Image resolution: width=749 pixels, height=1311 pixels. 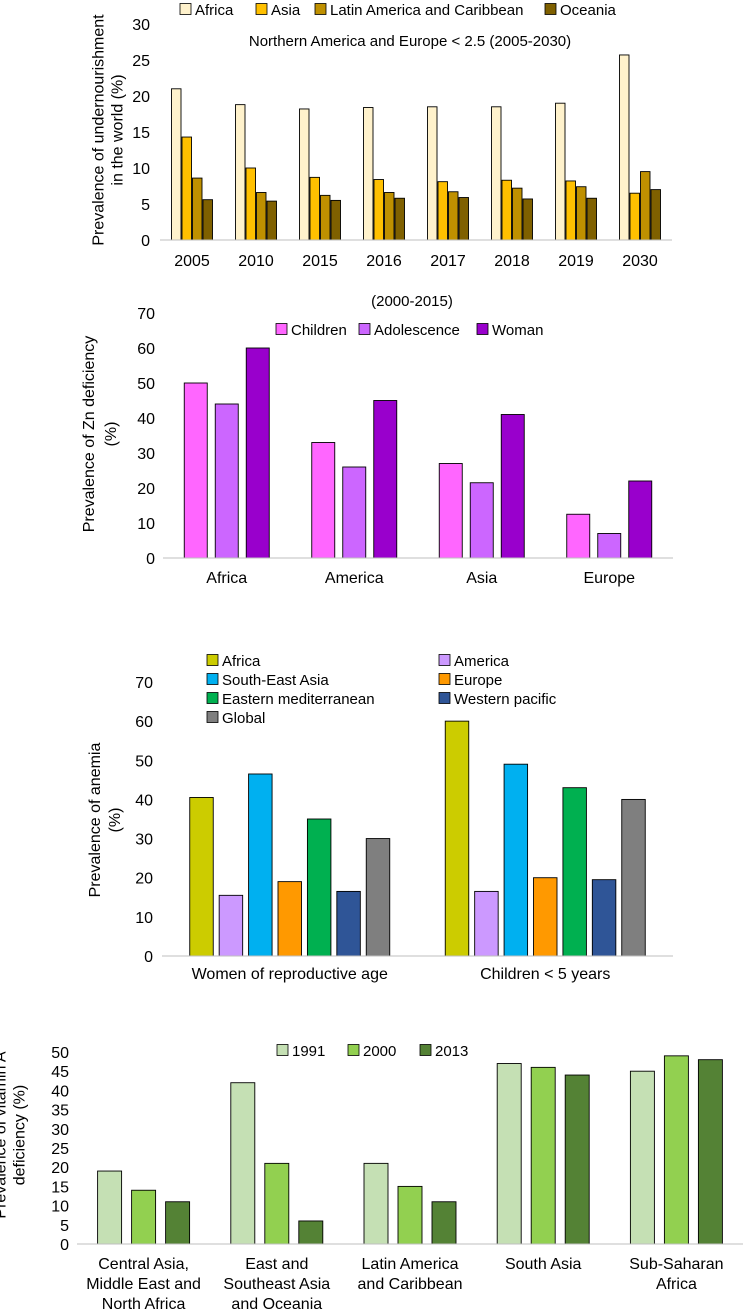 I want to click on legend-label: Adolescence, so click(x=417, y=330).